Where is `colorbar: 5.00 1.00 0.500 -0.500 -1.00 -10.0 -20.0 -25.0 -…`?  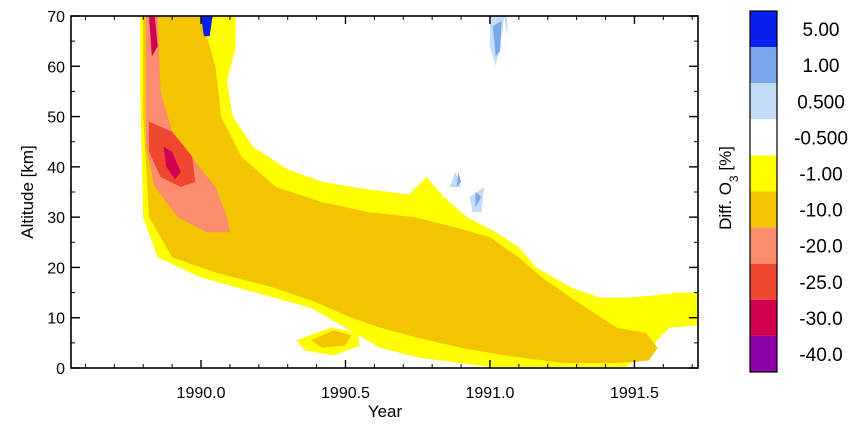
colorbar: 5.00 1.00 0.500 -0.500 -1.00 -10.0 -20.0 -25.0 -… is located at coordinates (798, 191).